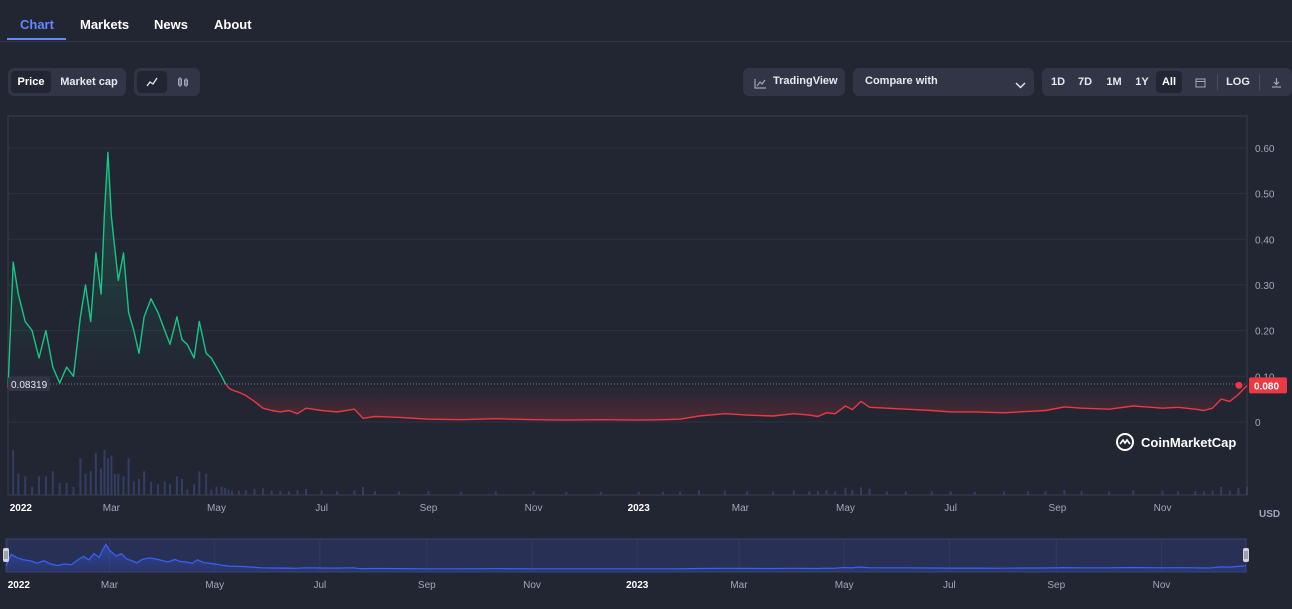  Describe the element at coordinates (1058, 82) in the screenshot. I see `range-1d-button: 1D` at that location.